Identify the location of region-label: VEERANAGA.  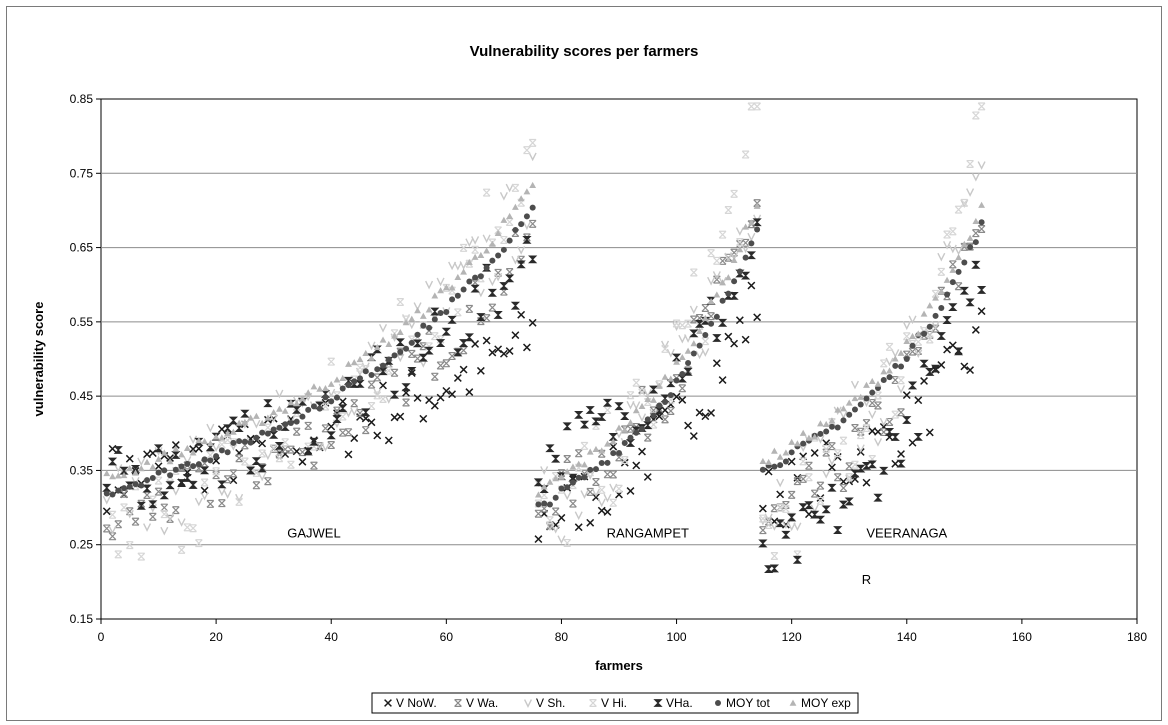
(906, 532).